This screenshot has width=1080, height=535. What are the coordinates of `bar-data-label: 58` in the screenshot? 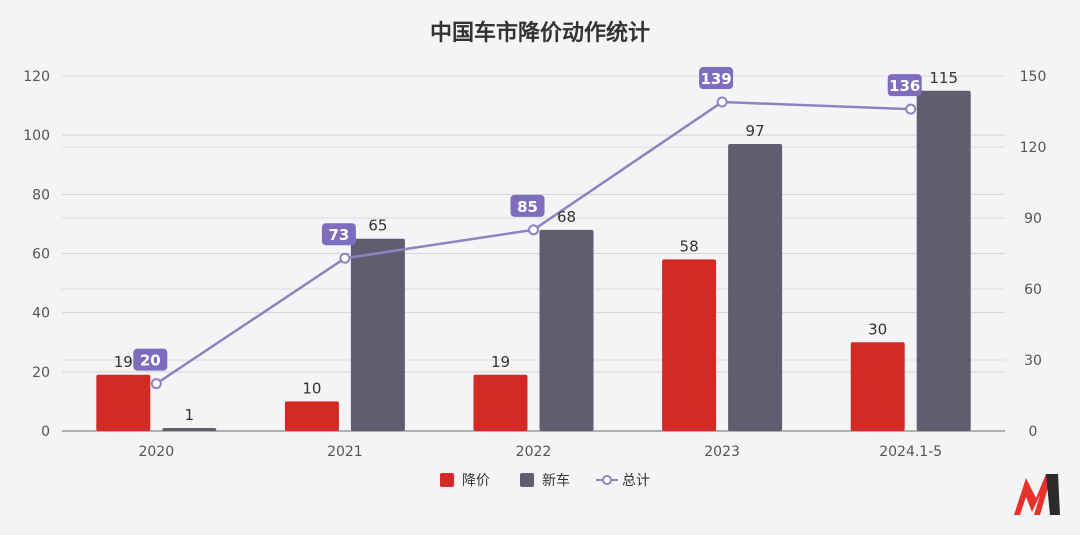 It's located at (689, 246).